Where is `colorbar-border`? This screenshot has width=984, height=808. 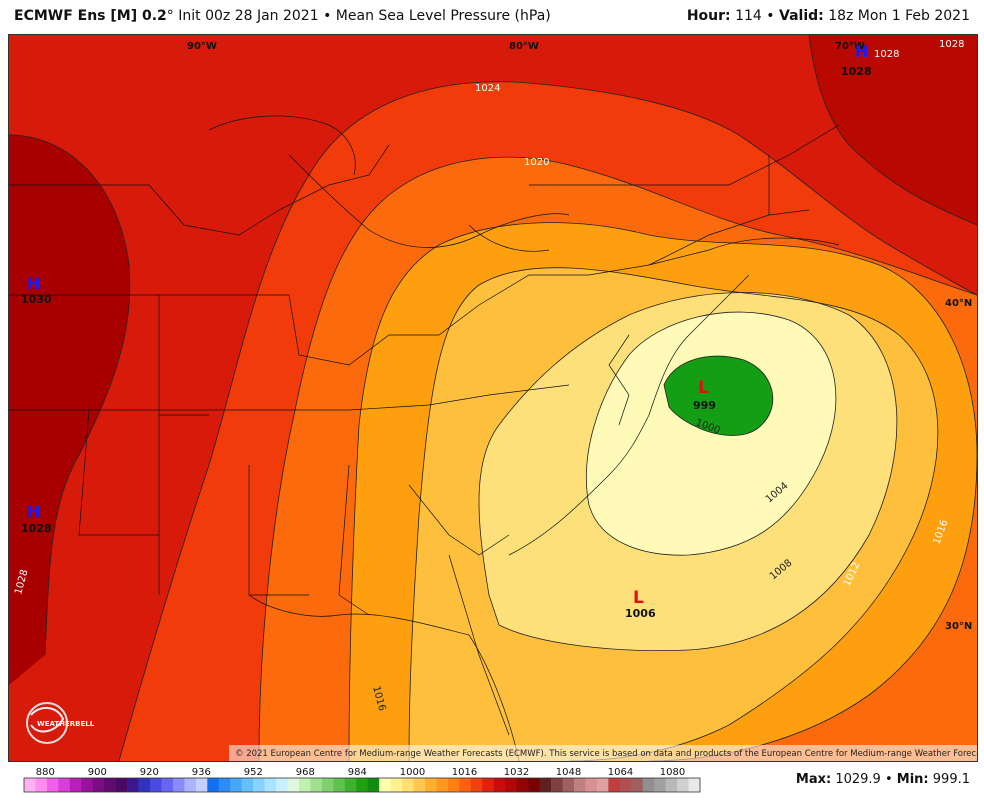 colorbar-border is located at coordinates (362, 785).